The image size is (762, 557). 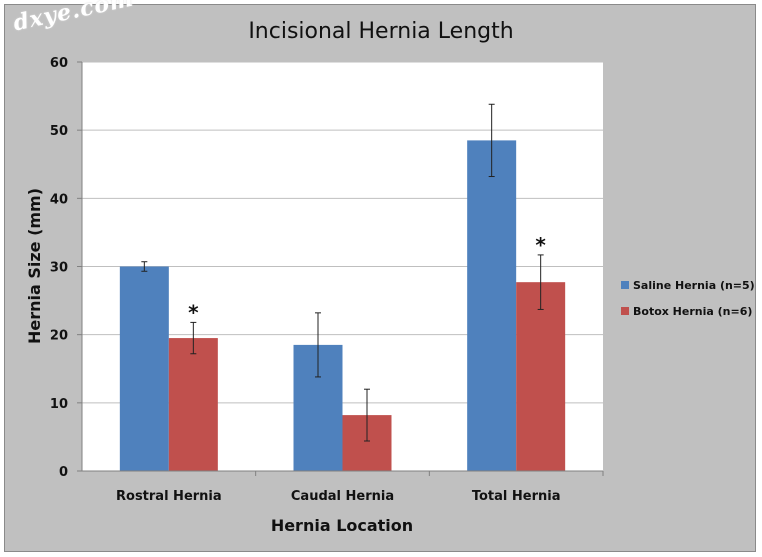 I want to click on legend: Saline Hernia (n=5) Botox Hernia (n=6), so click(x=688, y=298).